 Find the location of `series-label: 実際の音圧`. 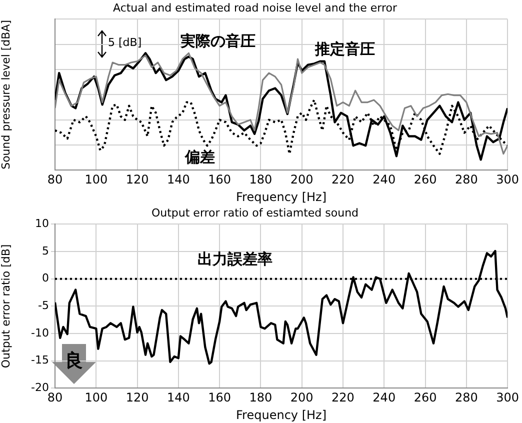

series-label: 実際の音圧 is located at coordinates (218, 41).